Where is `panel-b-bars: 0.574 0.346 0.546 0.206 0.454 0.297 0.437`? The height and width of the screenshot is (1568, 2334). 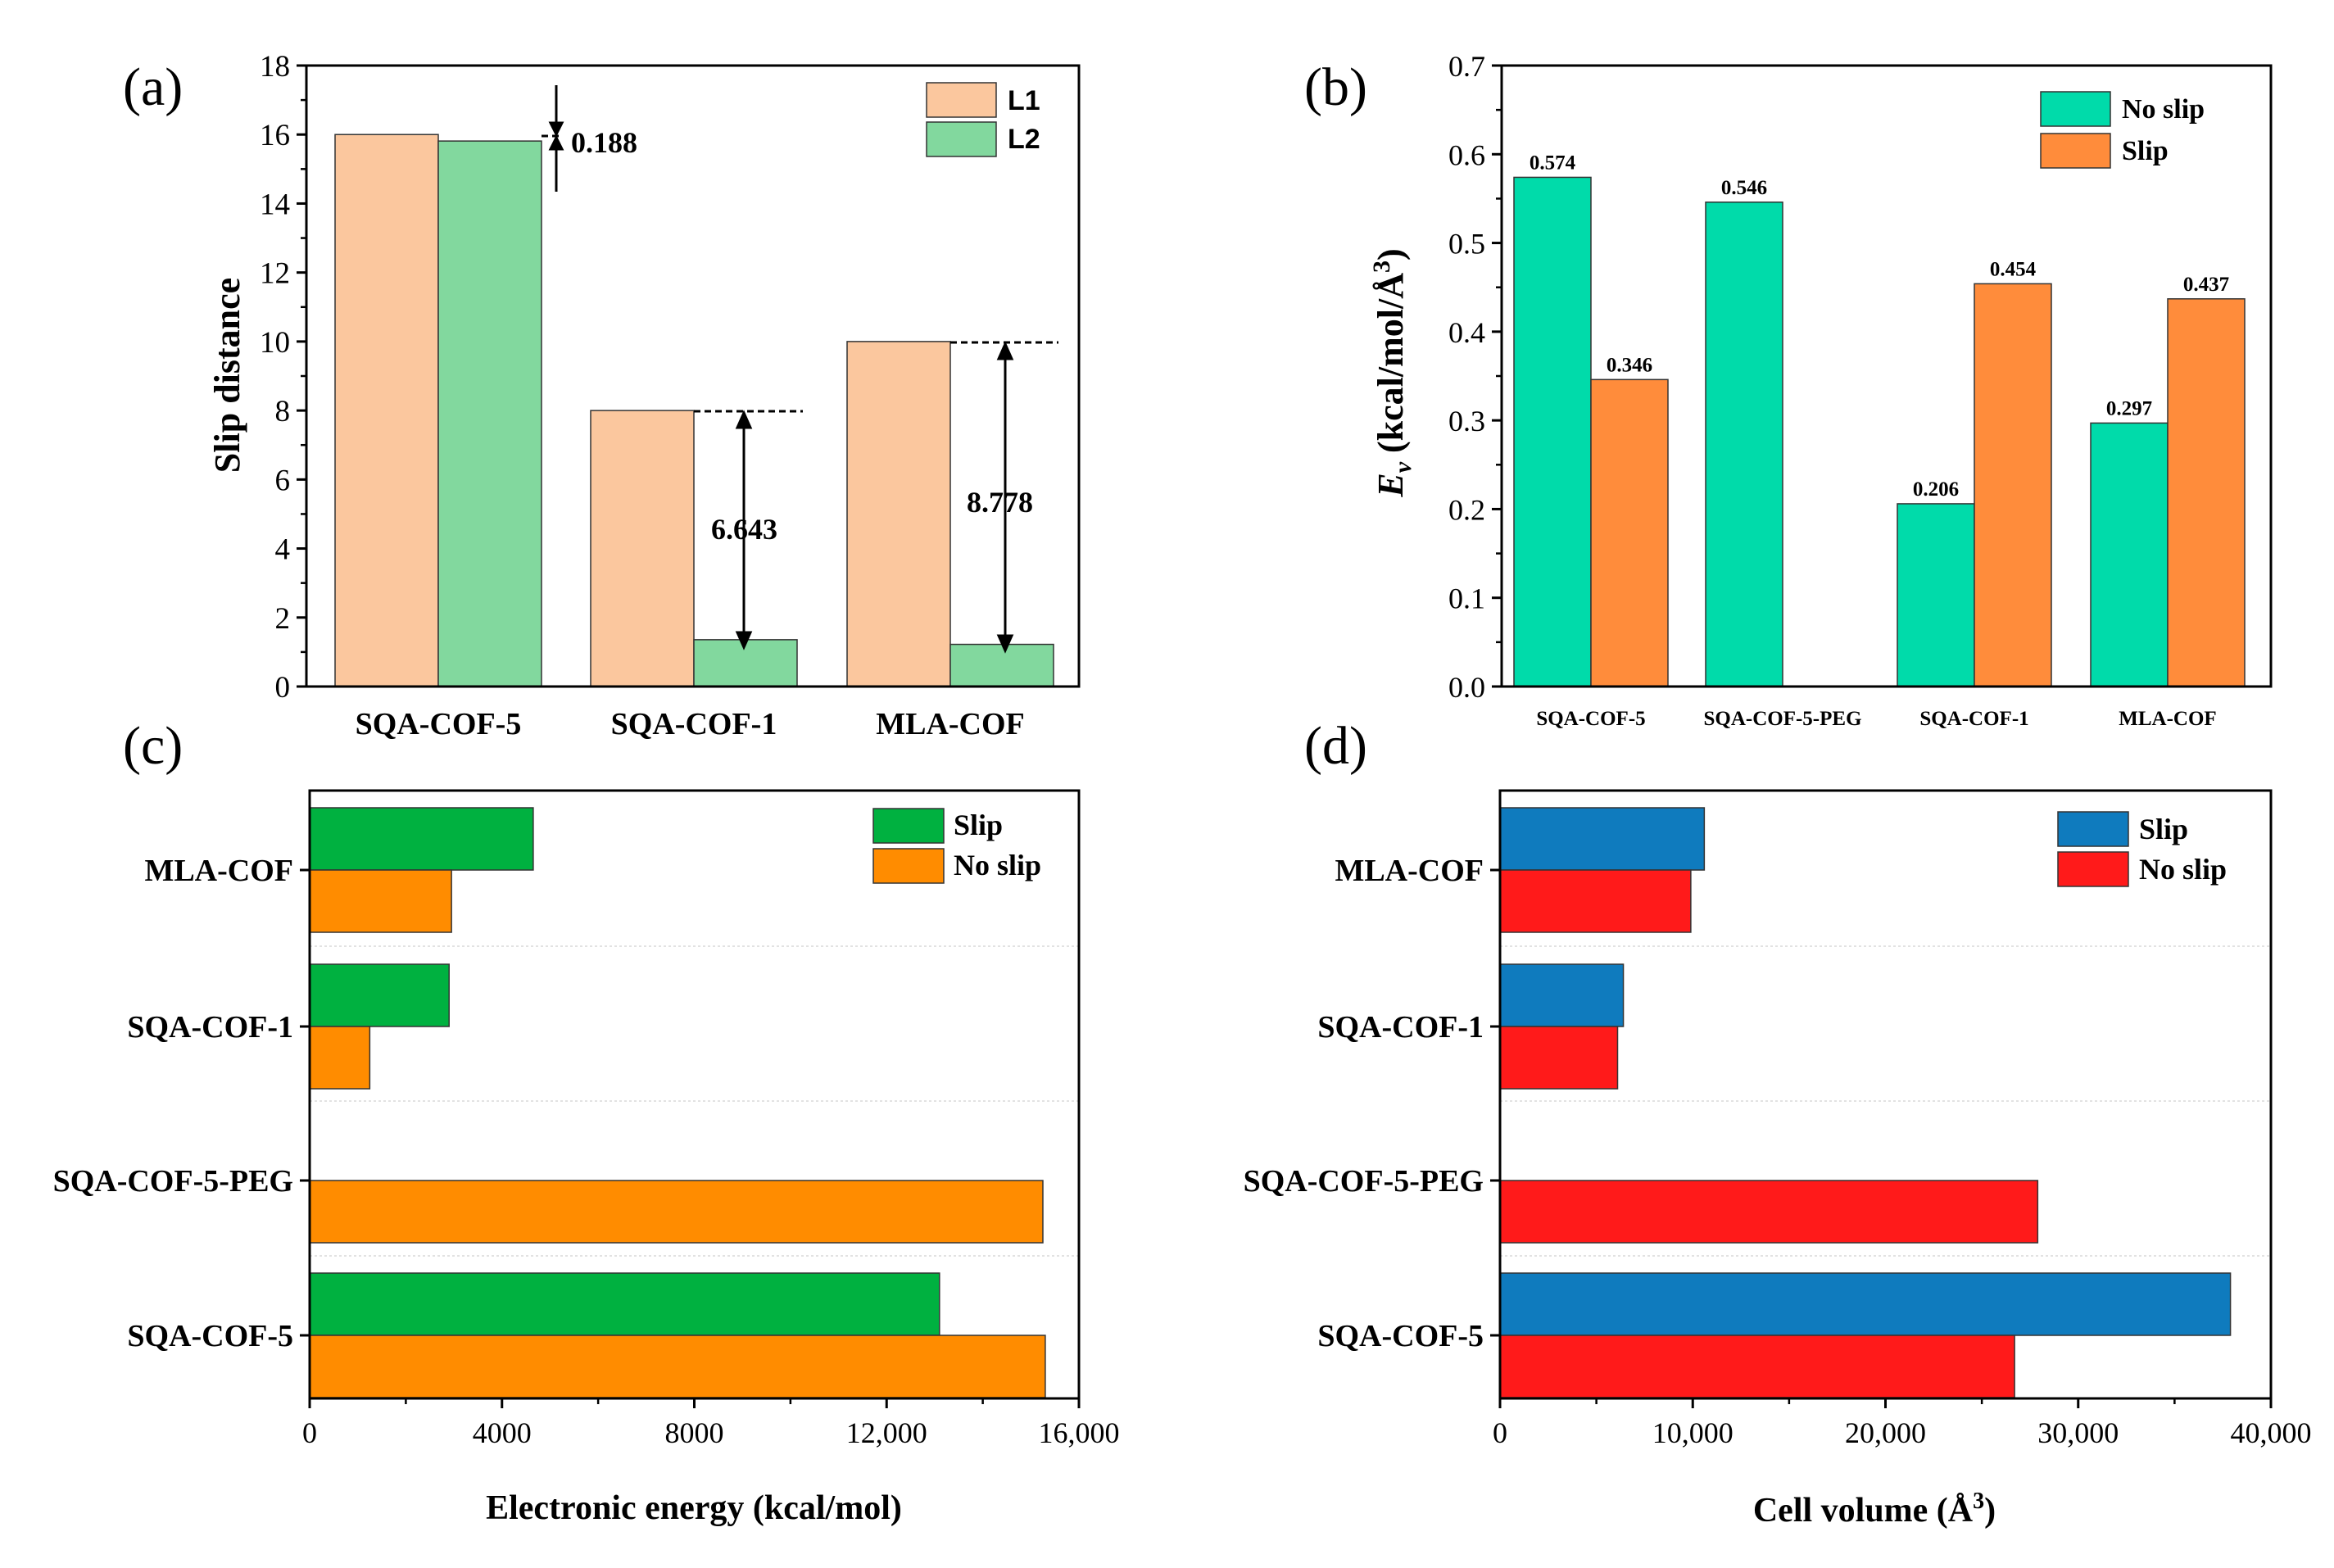
panel-b-bars: 0.574 0.346 0.546 0.206 0.454 0.297 0.437 is located at coordinates (1880, 419).